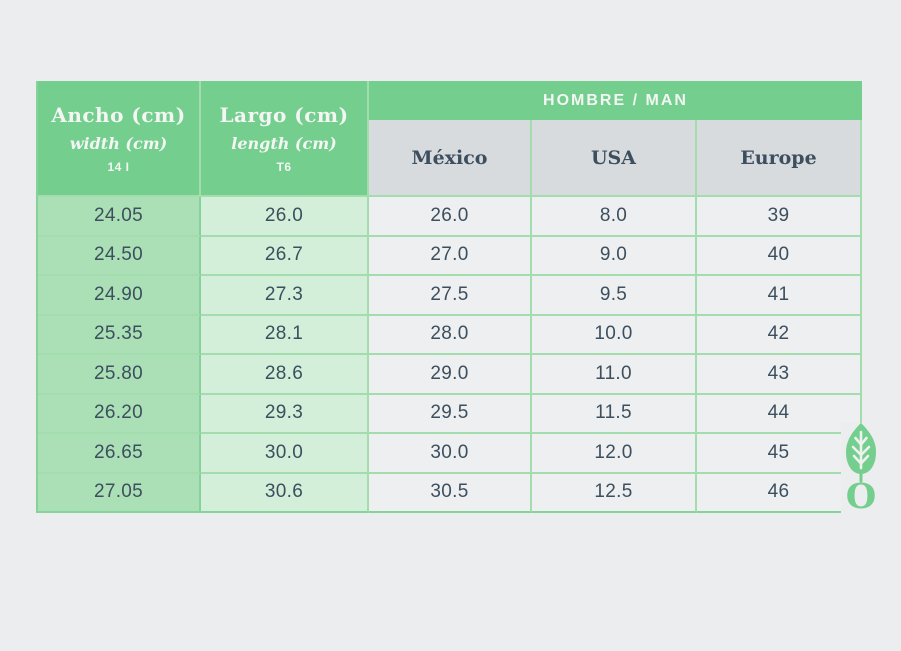  Describe the element at coordinates (779, 493) in the screenshot. I see `cell-europe-r8: 46` at that location.